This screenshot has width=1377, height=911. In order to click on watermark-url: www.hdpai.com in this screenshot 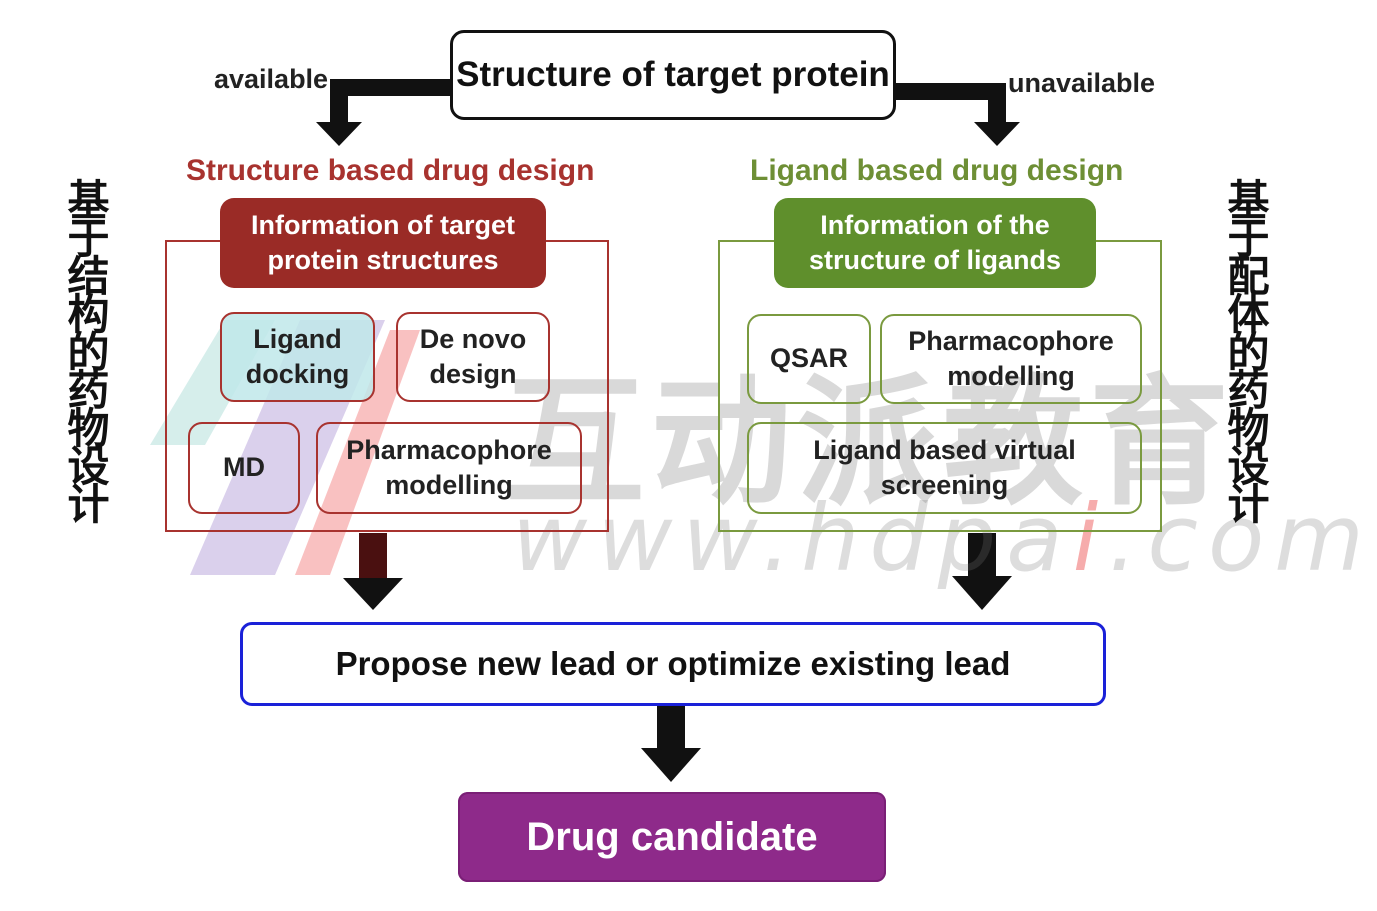, I will do `click(943, 538)`.